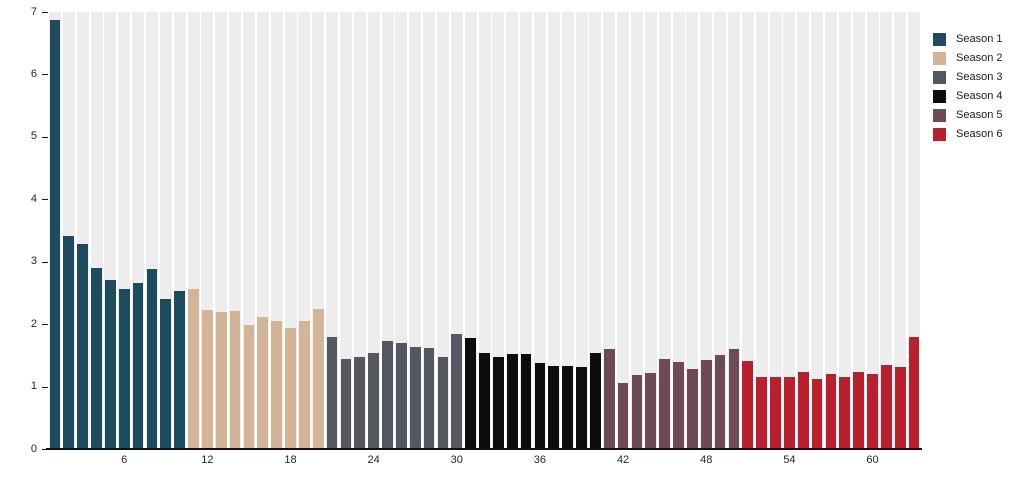 The image size is (1018, 500). I want to click on legend-label-season-4: Season 4, so click(979, 96).